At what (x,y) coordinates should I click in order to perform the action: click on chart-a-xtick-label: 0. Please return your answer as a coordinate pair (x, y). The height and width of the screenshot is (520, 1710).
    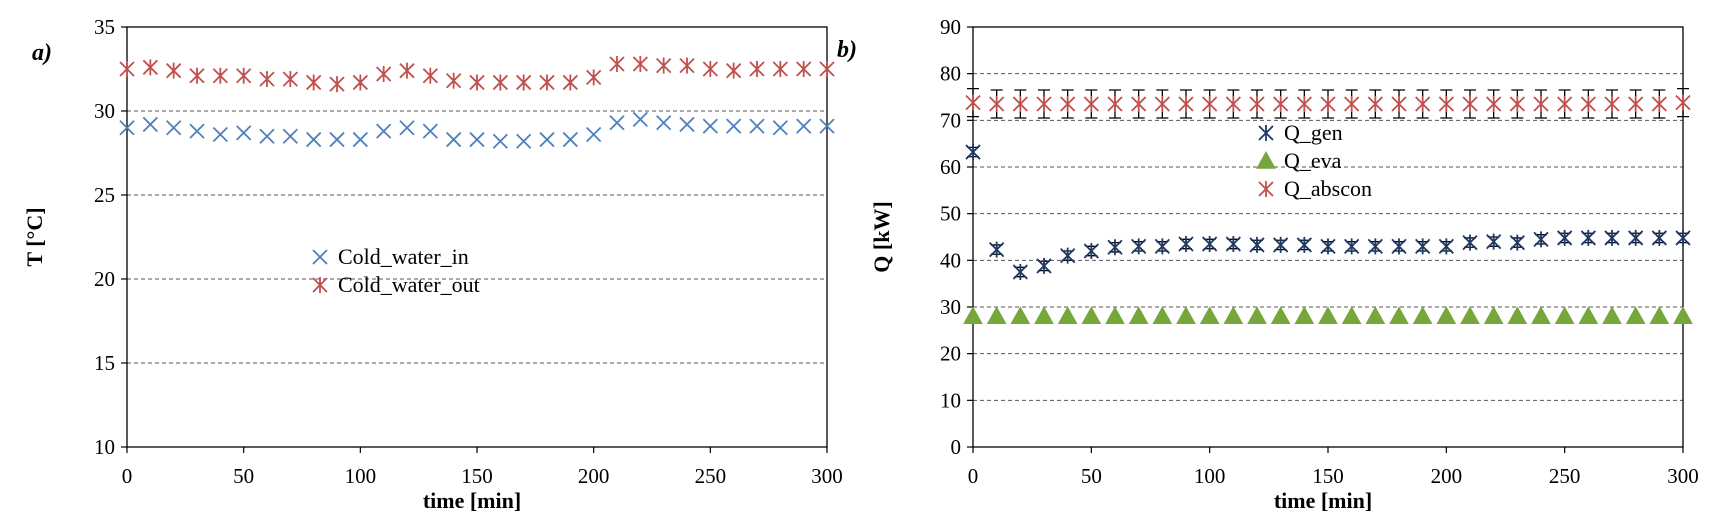
    Looking at the image, I should click on (127, 476).